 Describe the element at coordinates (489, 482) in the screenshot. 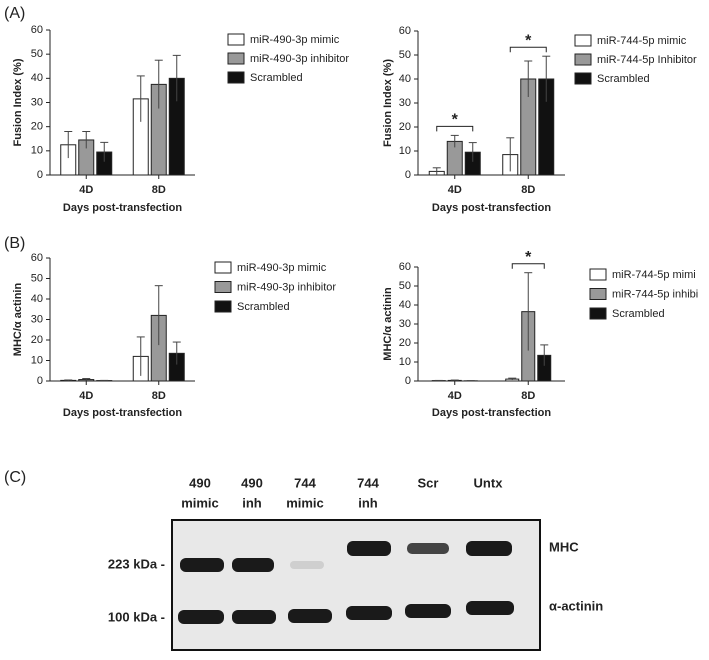

I see `lane-label: Untx` at that location.